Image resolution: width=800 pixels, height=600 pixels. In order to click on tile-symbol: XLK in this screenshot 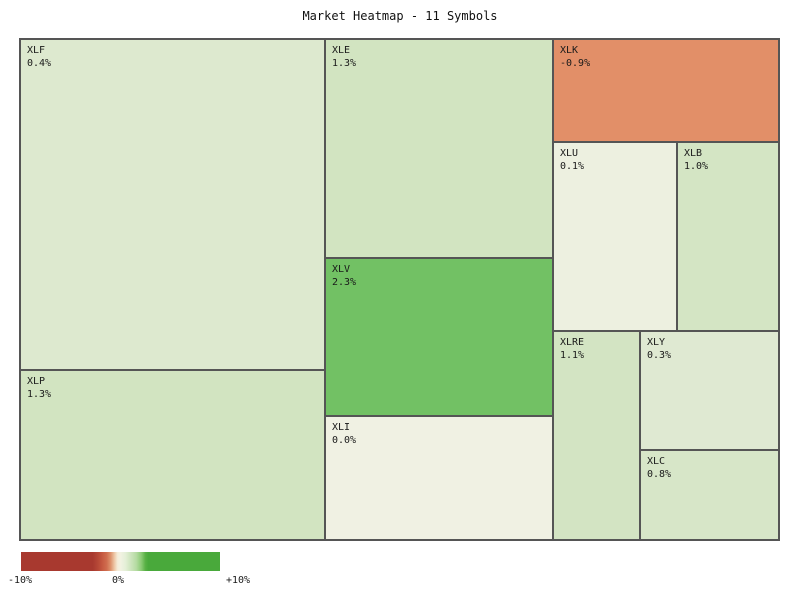, I will do `click(569, 50)`.